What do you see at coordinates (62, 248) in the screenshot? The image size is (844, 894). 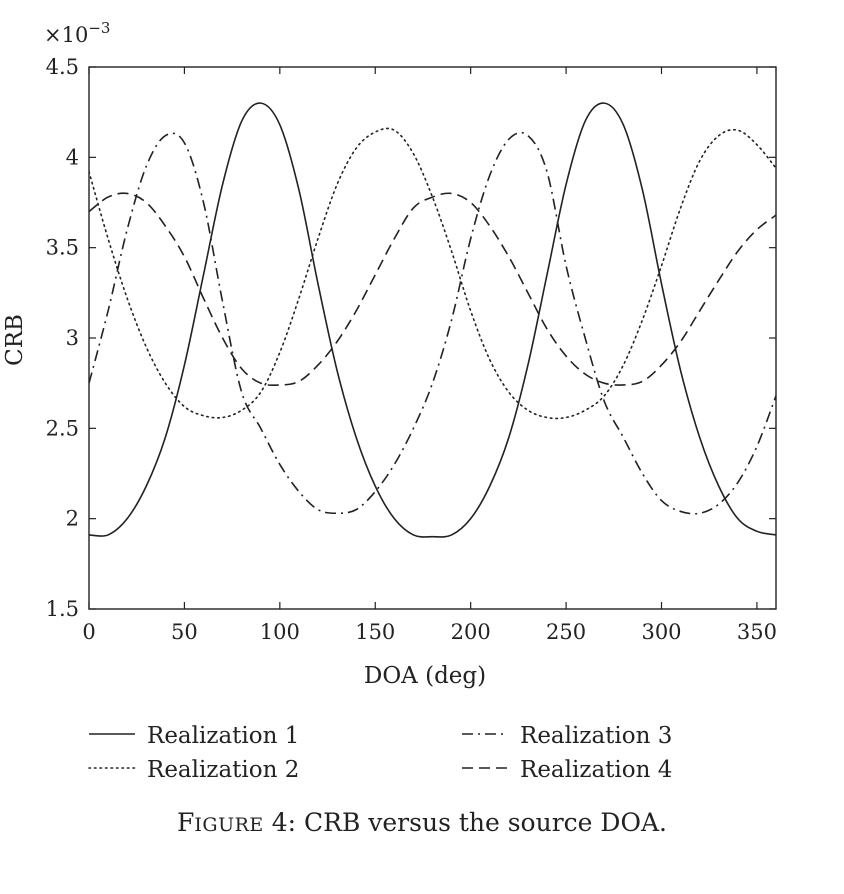 I see `y-tick-label: 3.5` at bounding box center [62, 248].